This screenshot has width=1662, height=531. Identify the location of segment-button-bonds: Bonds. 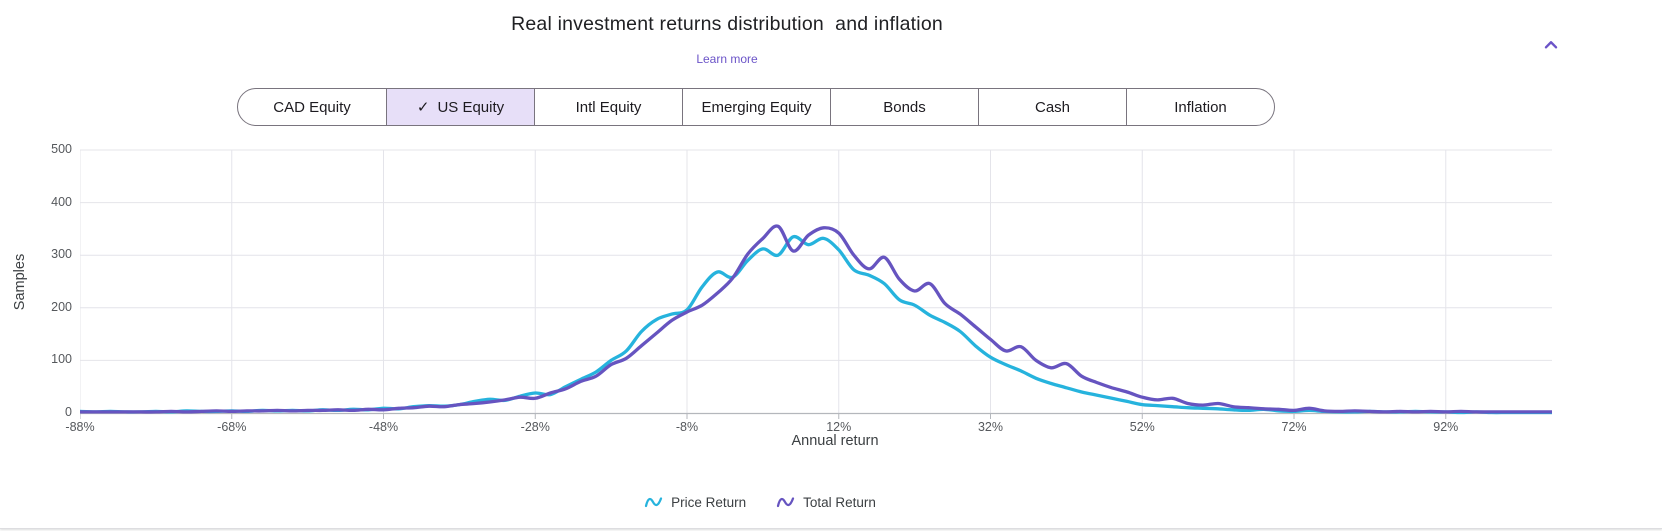
(904, 107).